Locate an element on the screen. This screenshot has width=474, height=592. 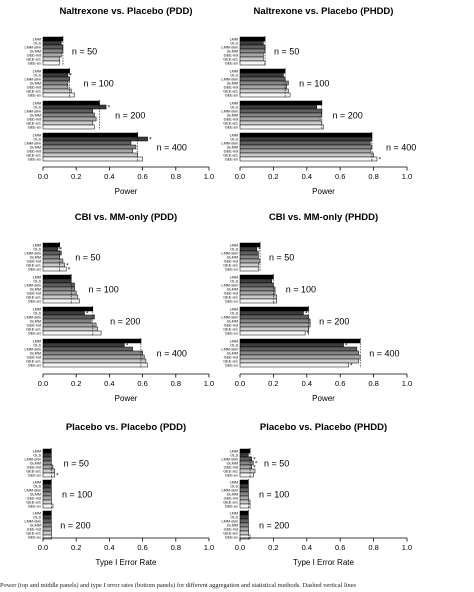
x-tick-label: 0.2 is located at coordinates (273, 383).